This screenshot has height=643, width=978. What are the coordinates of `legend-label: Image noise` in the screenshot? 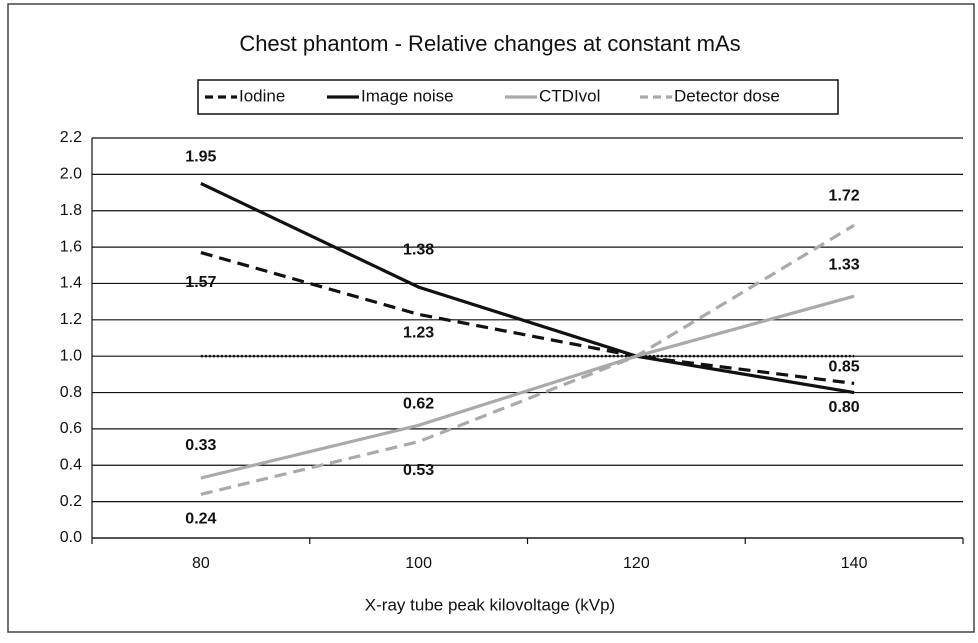 It's located at (407, 95).